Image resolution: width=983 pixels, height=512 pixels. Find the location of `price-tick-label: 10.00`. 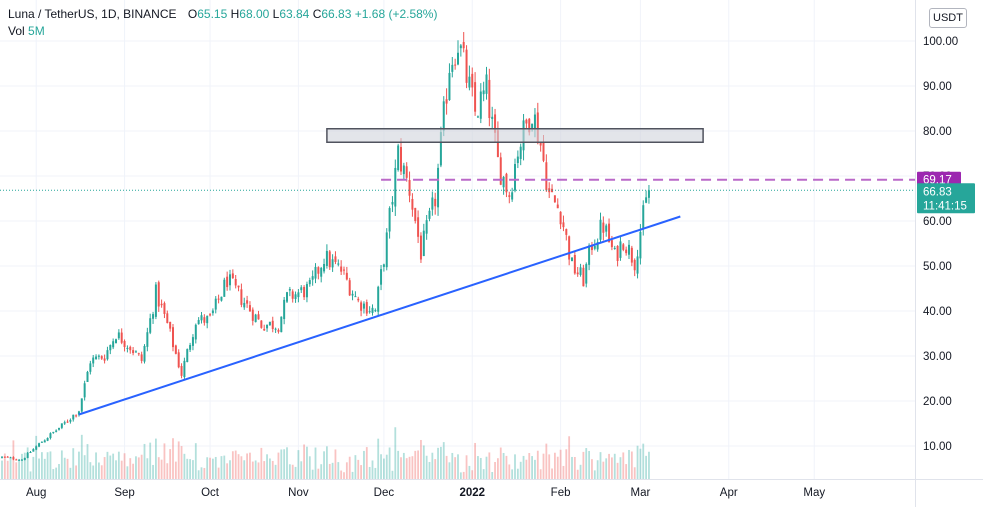

price-tick-label: 10.00 is located at coordinates (937, 447).